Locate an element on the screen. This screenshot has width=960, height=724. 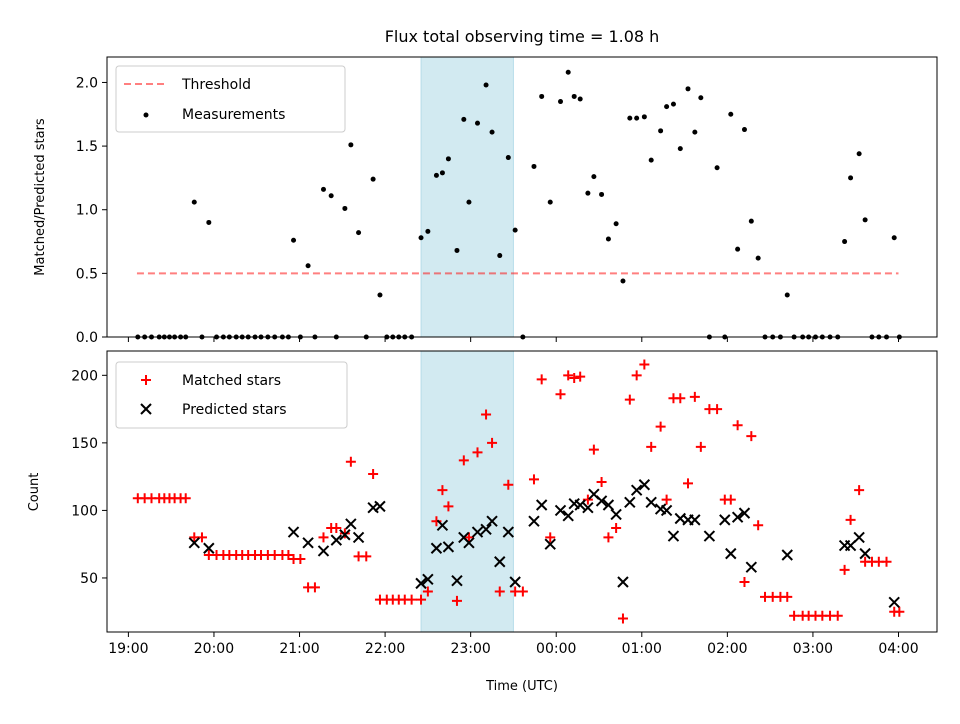
x-tick-label: 22:00 is located at coordinates (385, 649).